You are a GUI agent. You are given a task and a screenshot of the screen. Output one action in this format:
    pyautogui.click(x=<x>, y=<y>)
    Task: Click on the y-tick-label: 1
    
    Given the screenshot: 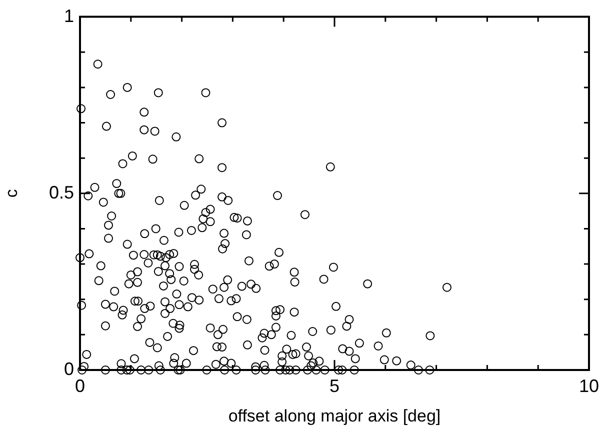 What is the action you would take?
    pyautogui.click(x=69, y=16)
    